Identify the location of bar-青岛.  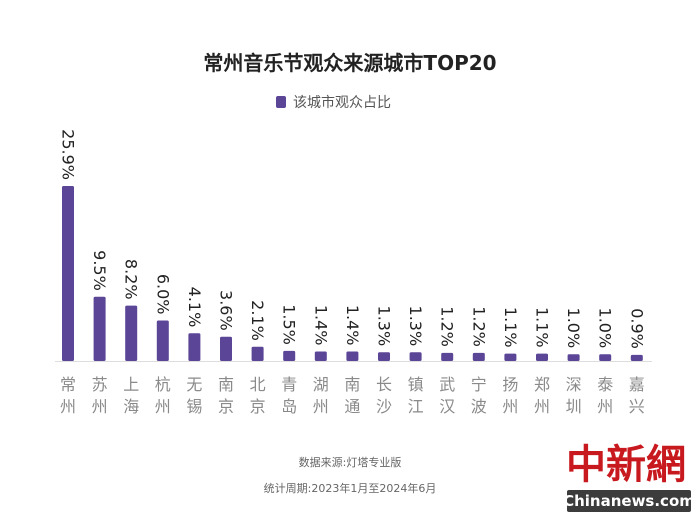
(289, 355).